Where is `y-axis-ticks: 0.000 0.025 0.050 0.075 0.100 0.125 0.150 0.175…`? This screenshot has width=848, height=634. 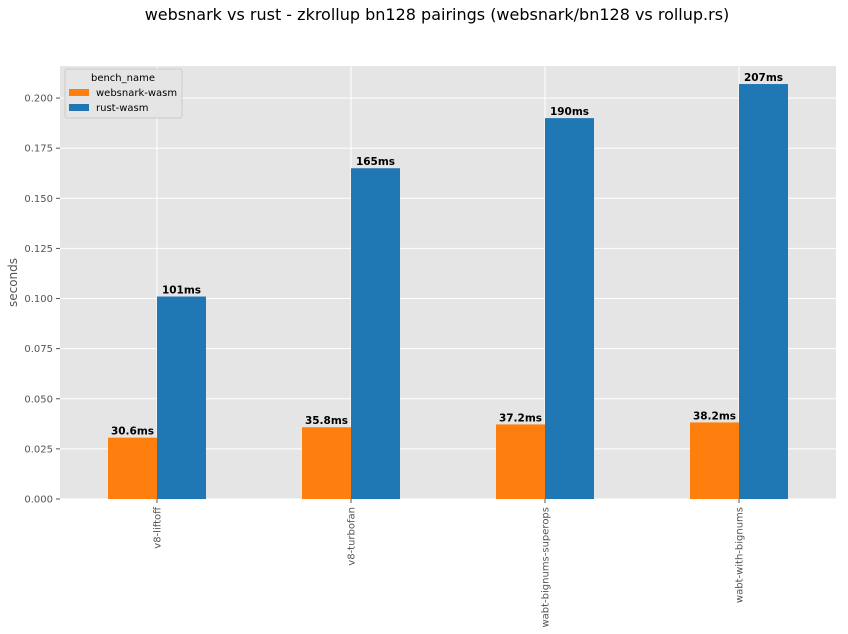
y-axis-ticks: 0.000 0.025 0.050 0.075 0.100 0.125 0.150 0.175… is located at coordinates (42, 300).